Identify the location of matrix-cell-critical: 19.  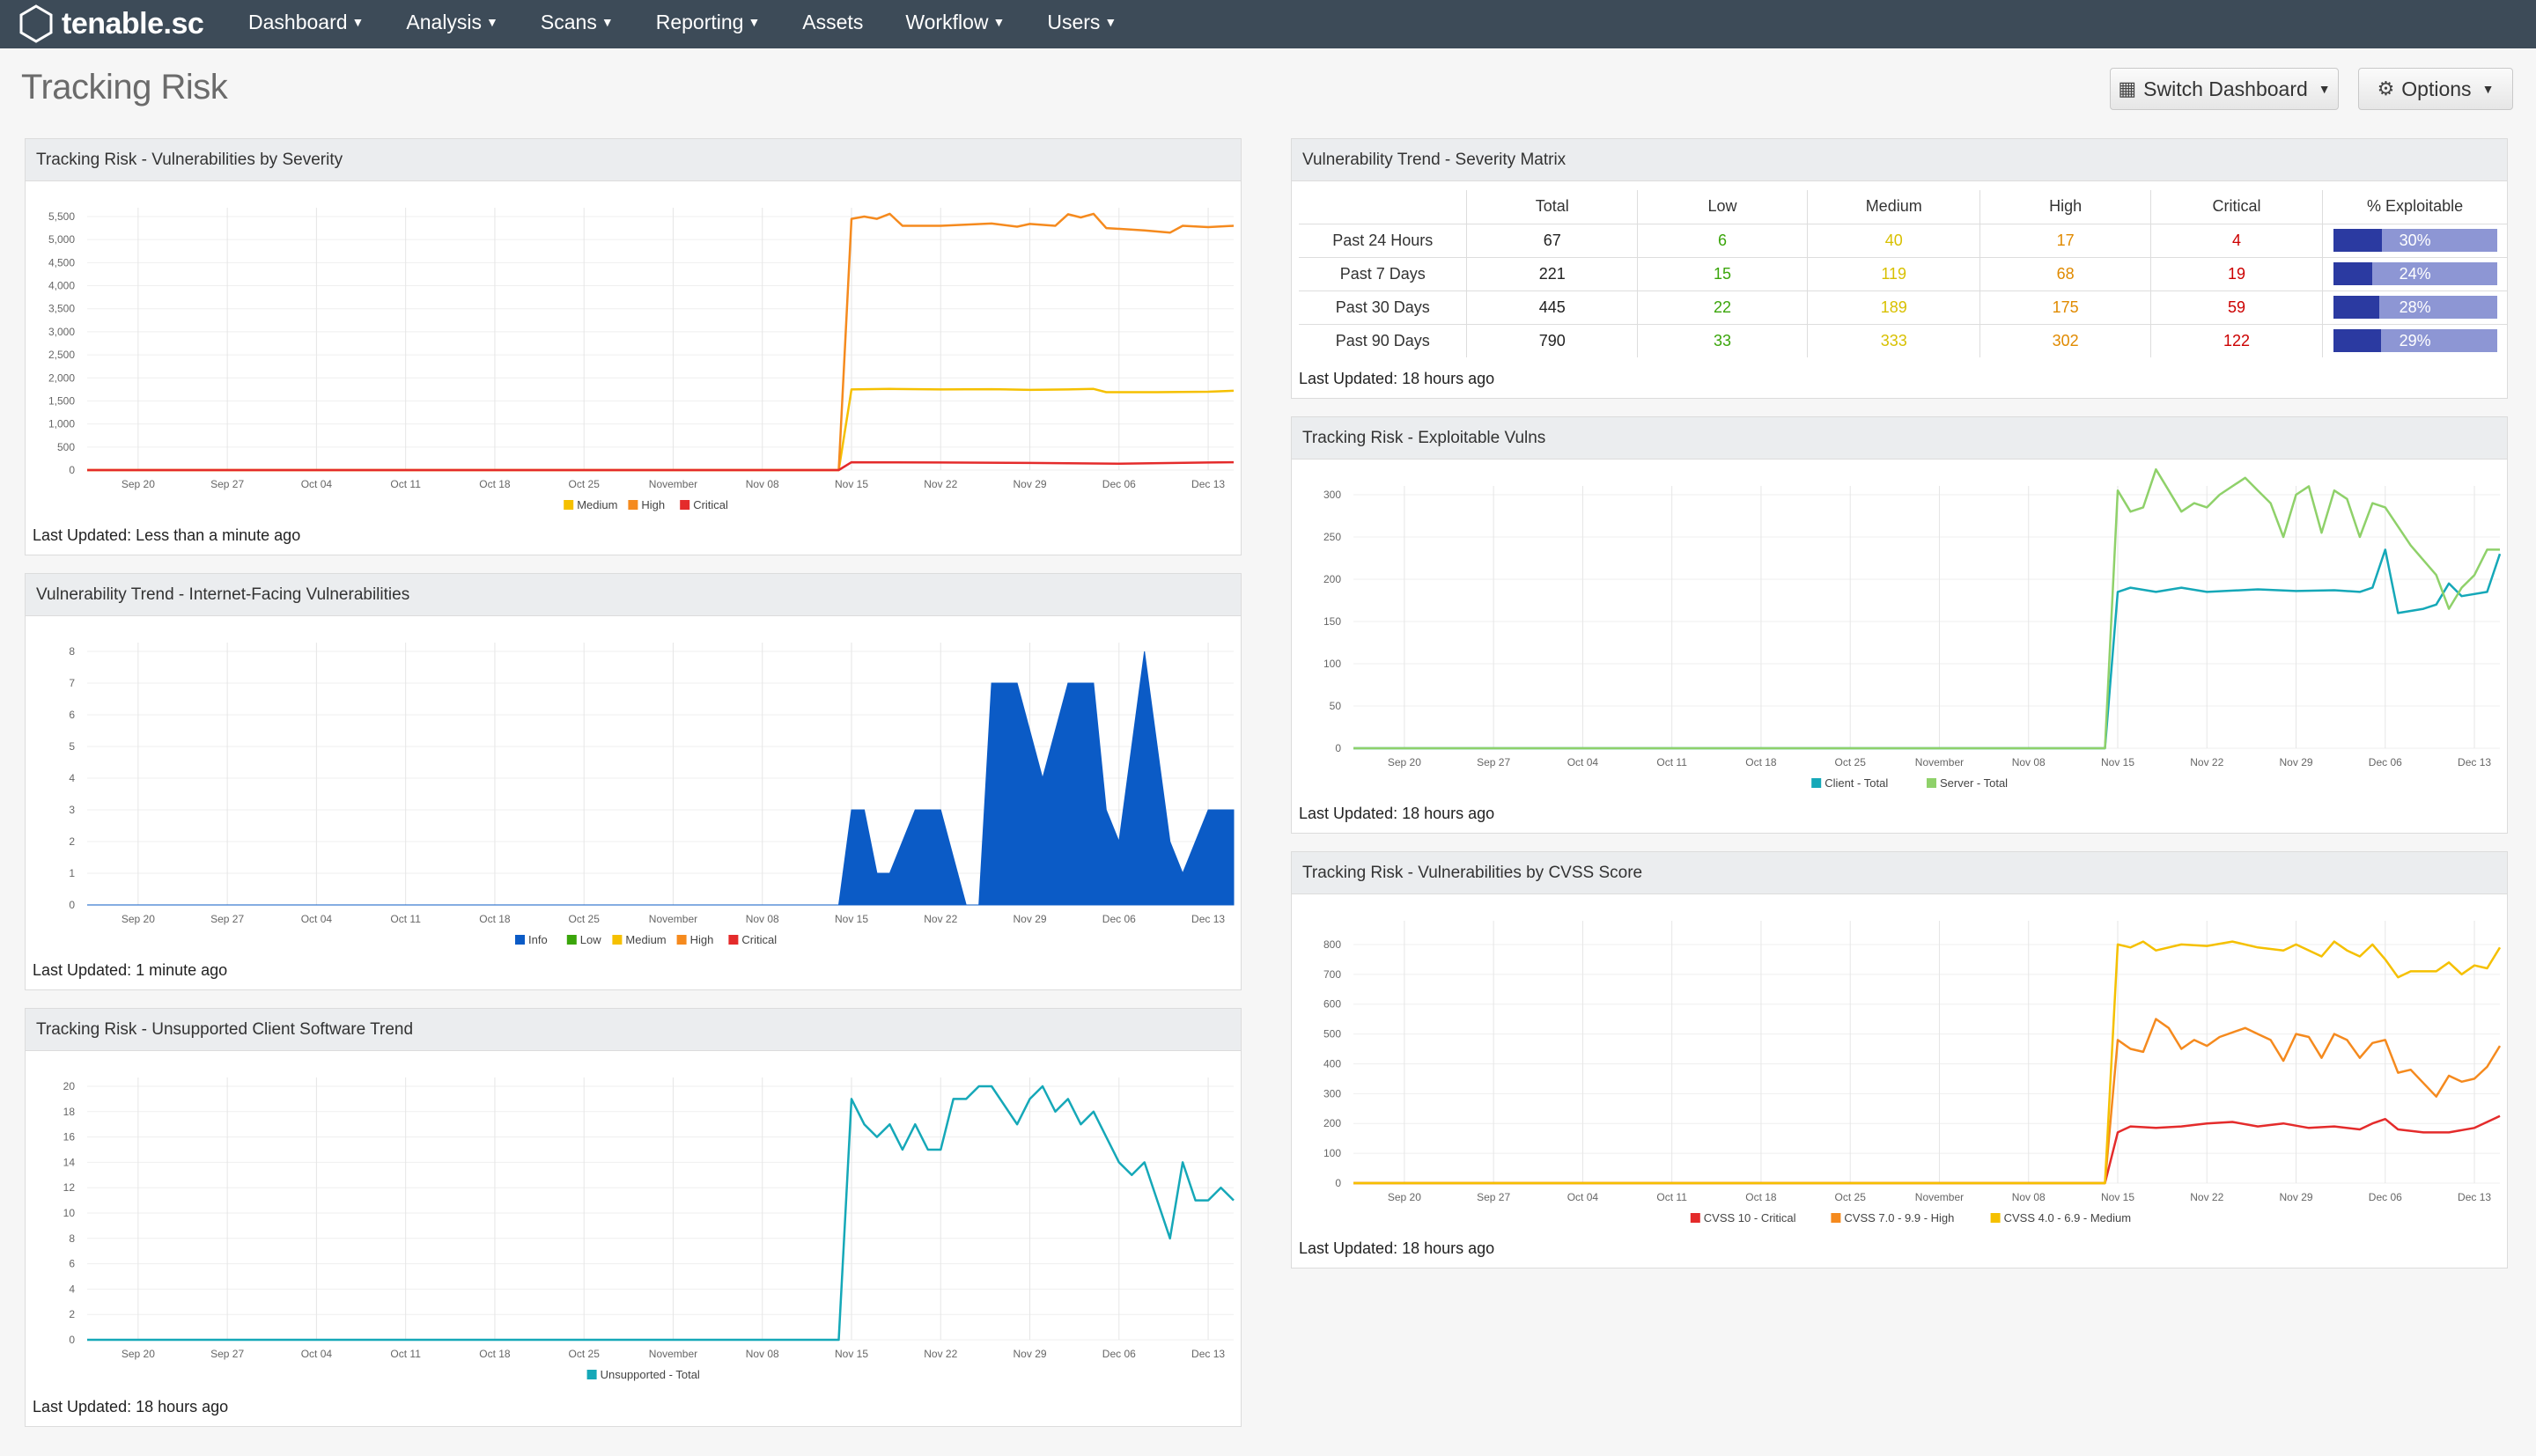
(2236, 273).